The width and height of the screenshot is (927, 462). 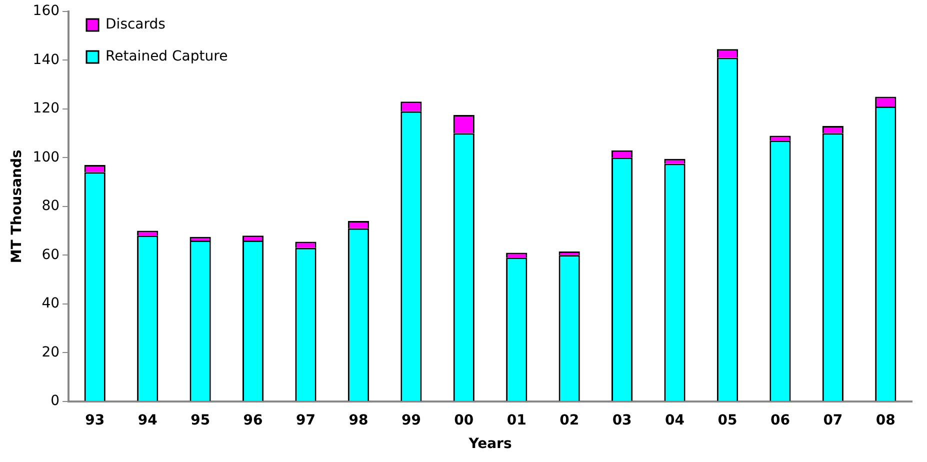 What do you see at coordinates (51, 254) in the screenshot?
I see `y-tick-label: 60` at bounding box center [51, 254].